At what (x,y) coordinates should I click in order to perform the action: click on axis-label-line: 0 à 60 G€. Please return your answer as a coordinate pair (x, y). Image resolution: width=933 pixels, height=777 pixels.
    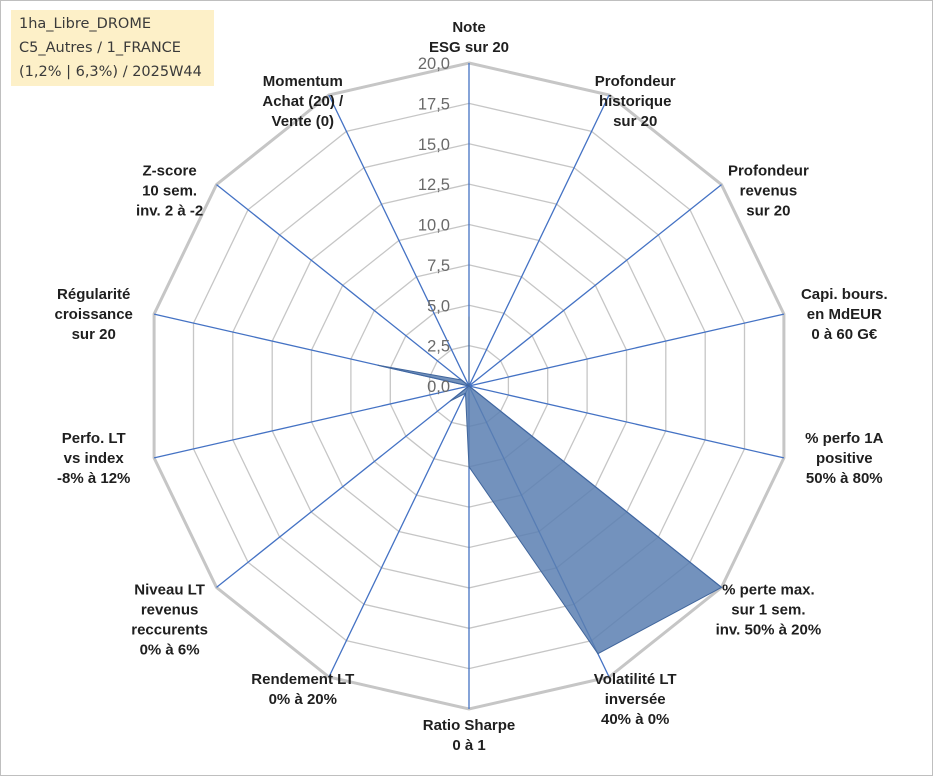
    Looking at the image, I should click on (844, 334).